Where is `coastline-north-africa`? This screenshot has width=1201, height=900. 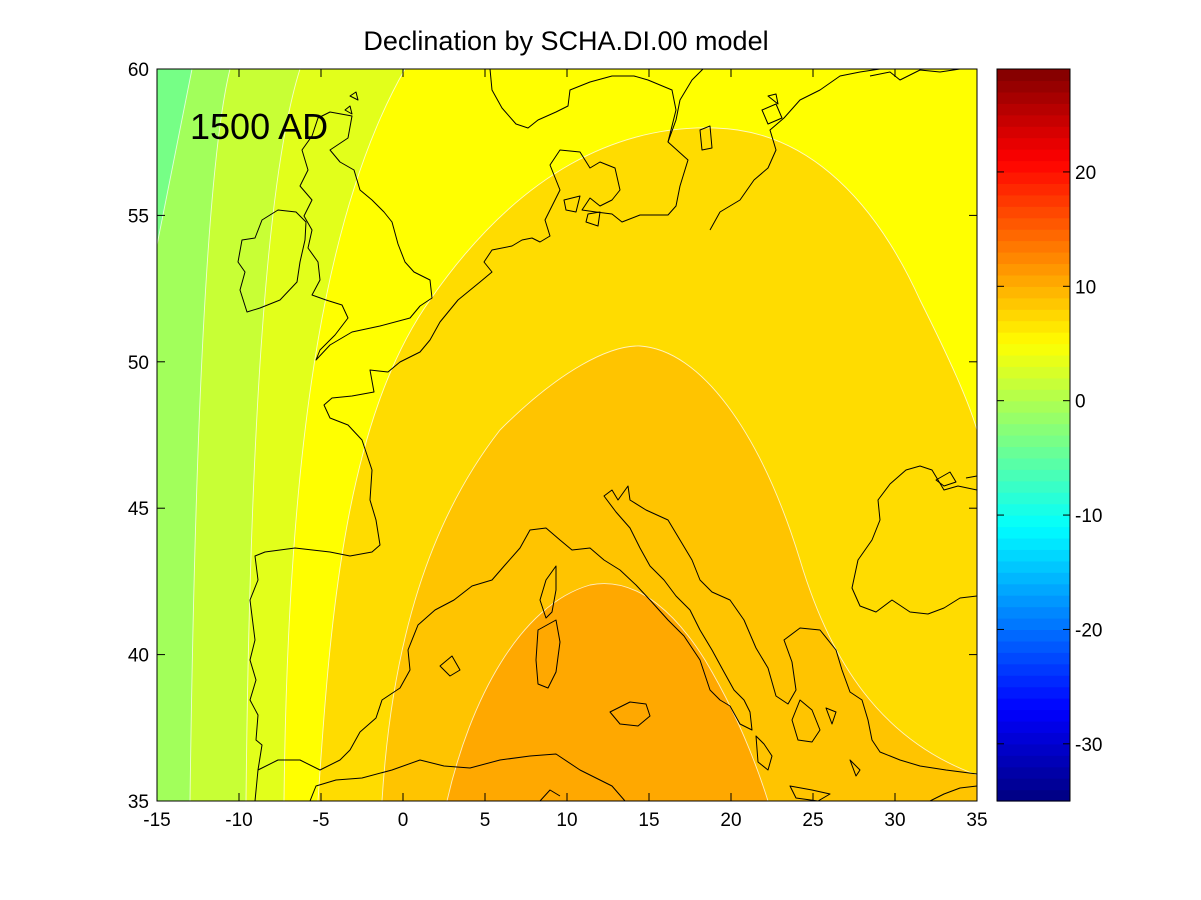
coastline-north-africa is located at coordinates (467, 777).